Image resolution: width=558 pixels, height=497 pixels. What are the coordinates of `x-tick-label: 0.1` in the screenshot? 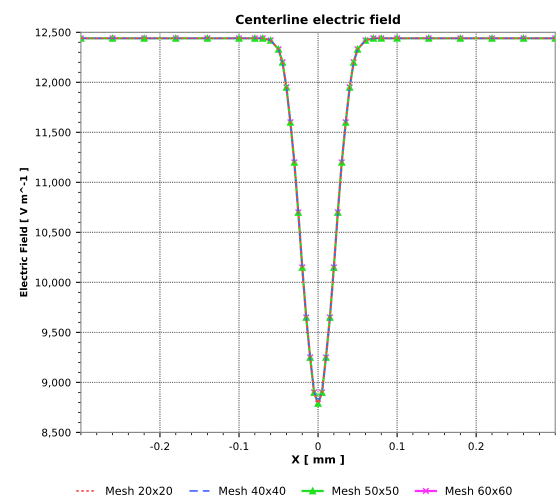 It's located at (397, 446).